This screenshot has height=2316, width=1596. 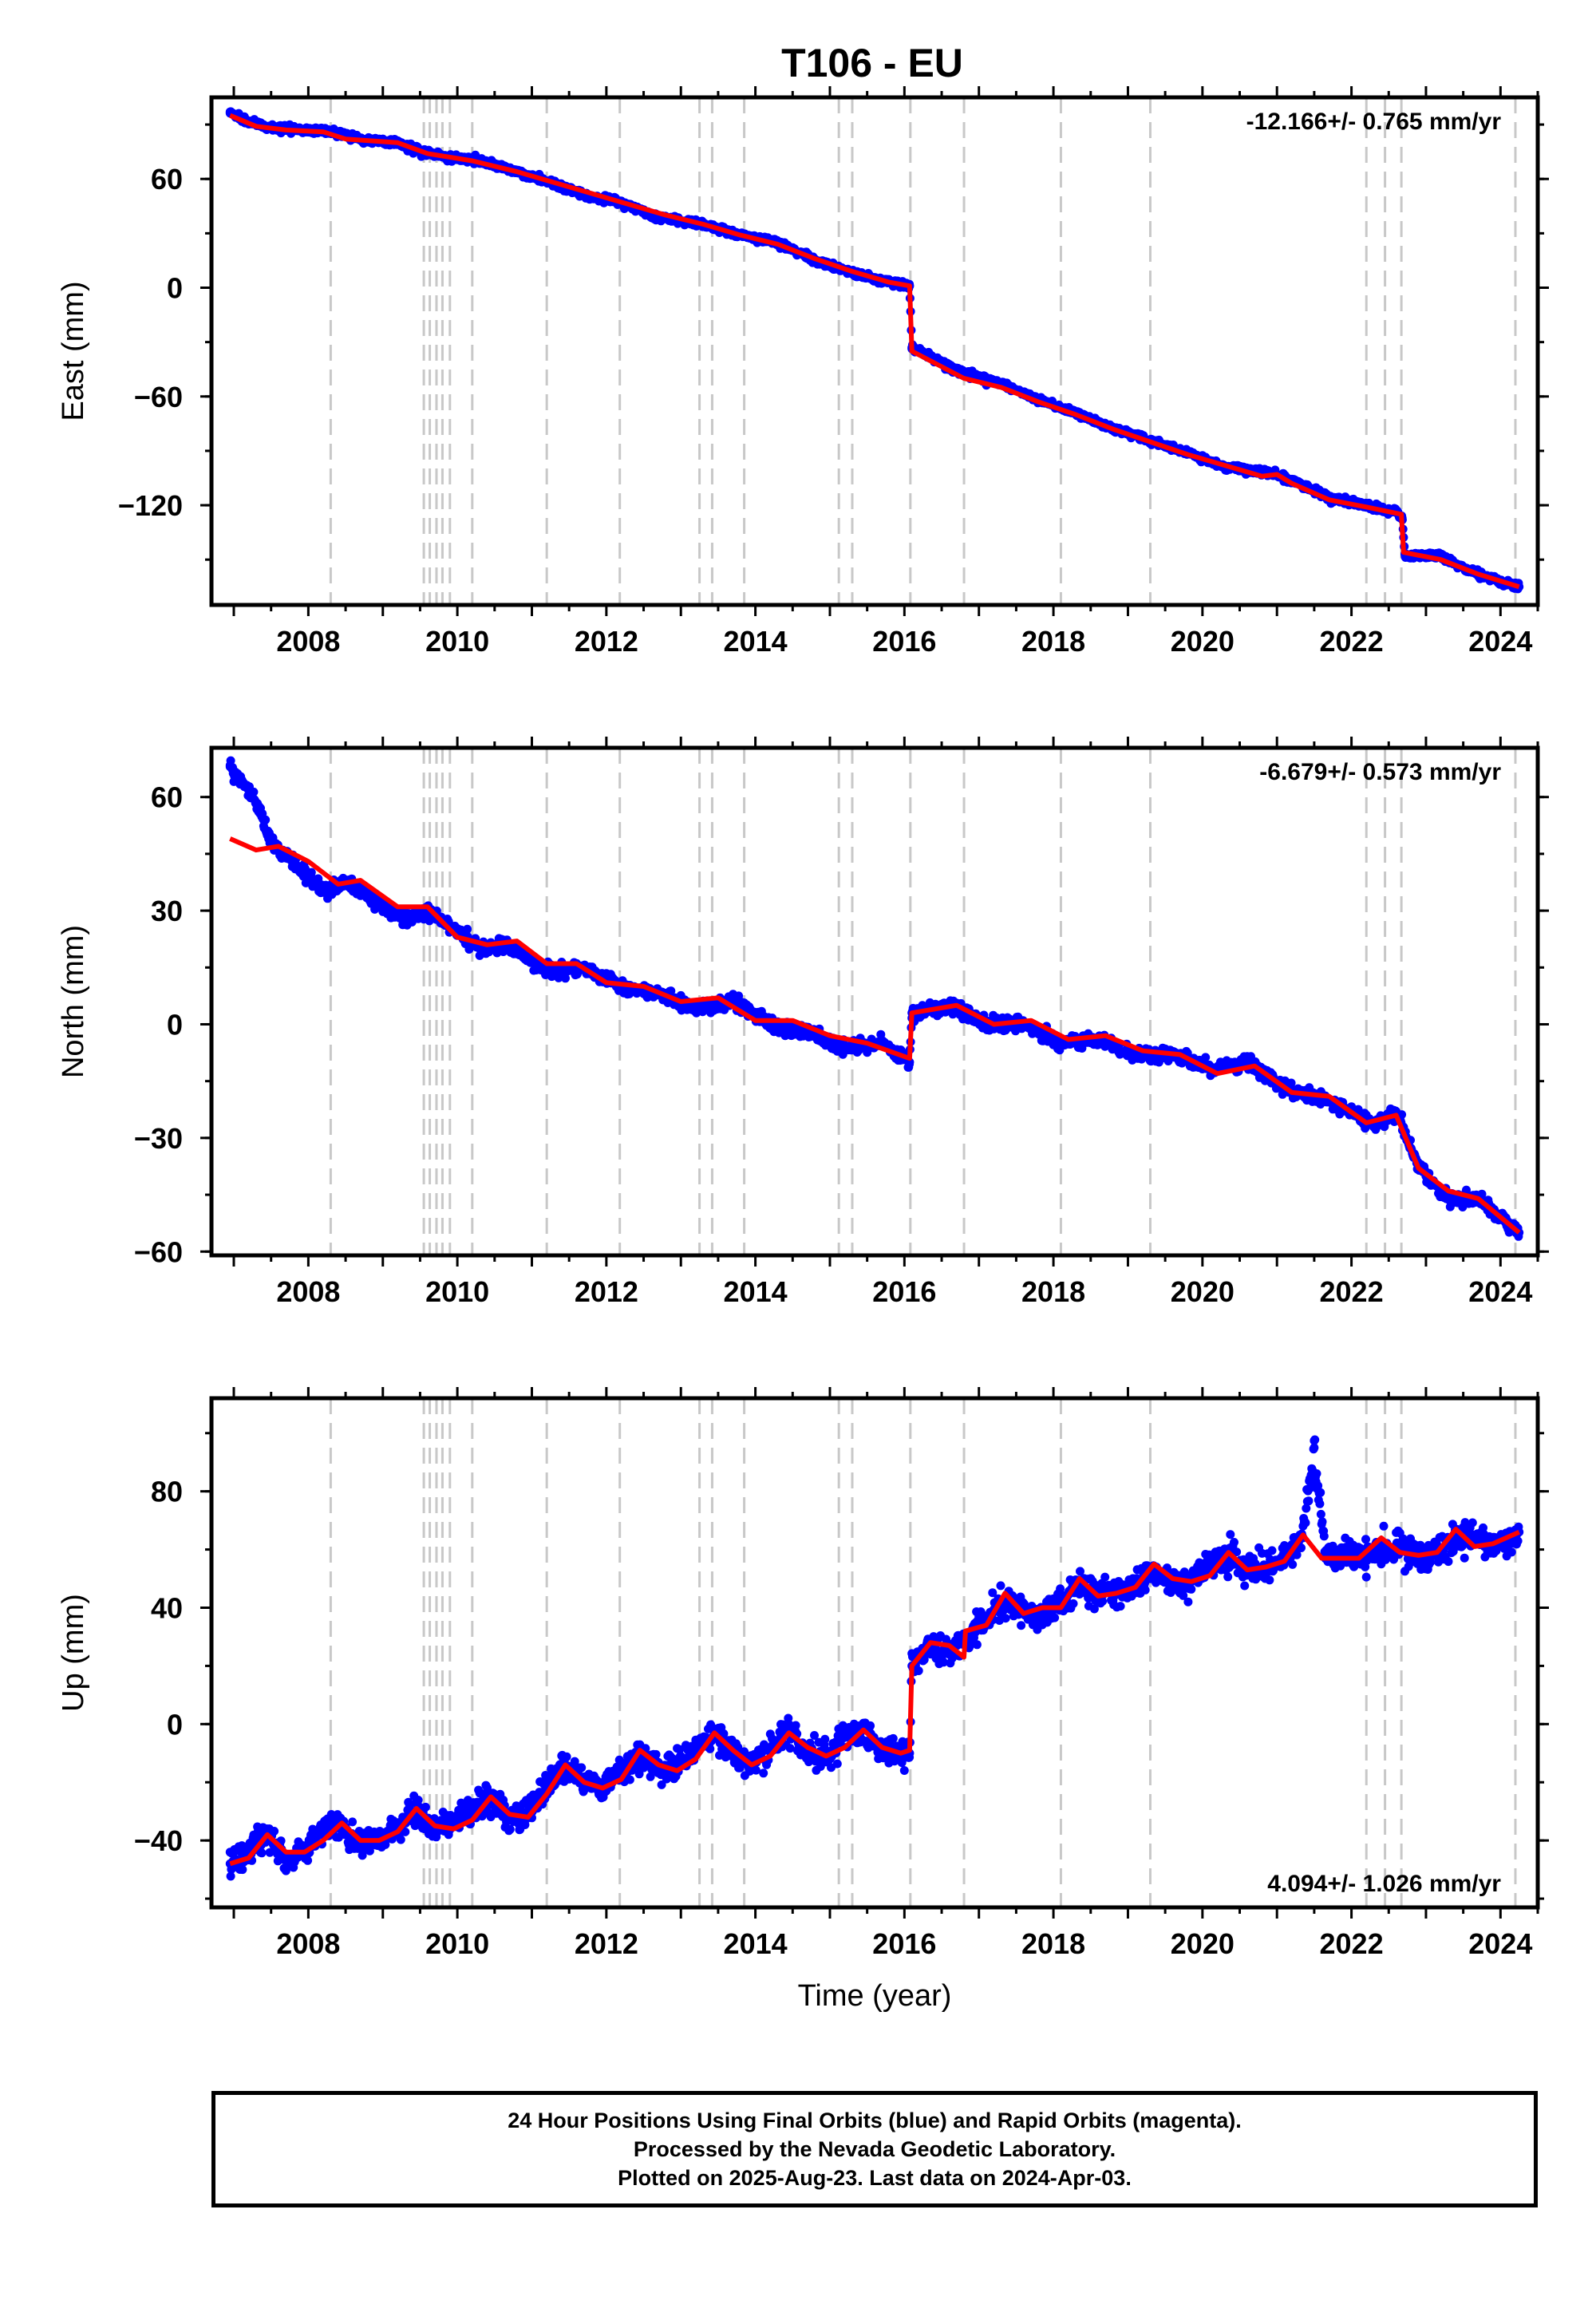 I want to click on y-tick-label: −30, so click(x=158, y=1138).